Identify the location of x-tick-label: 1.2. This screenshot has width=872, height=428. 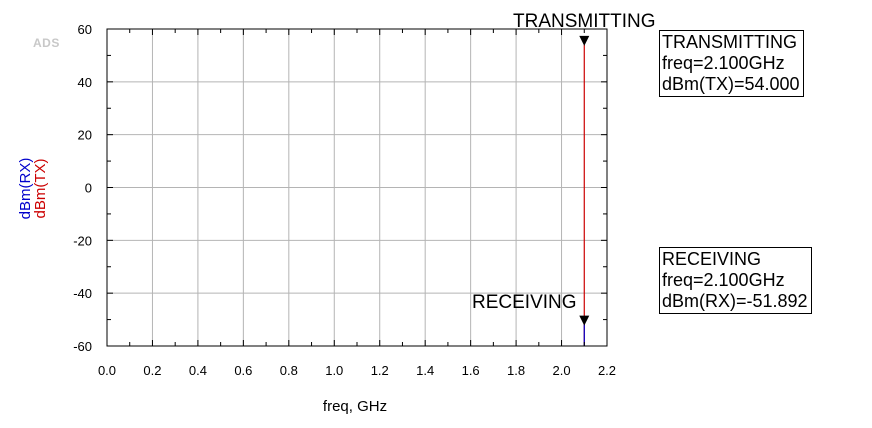
(380, 370).